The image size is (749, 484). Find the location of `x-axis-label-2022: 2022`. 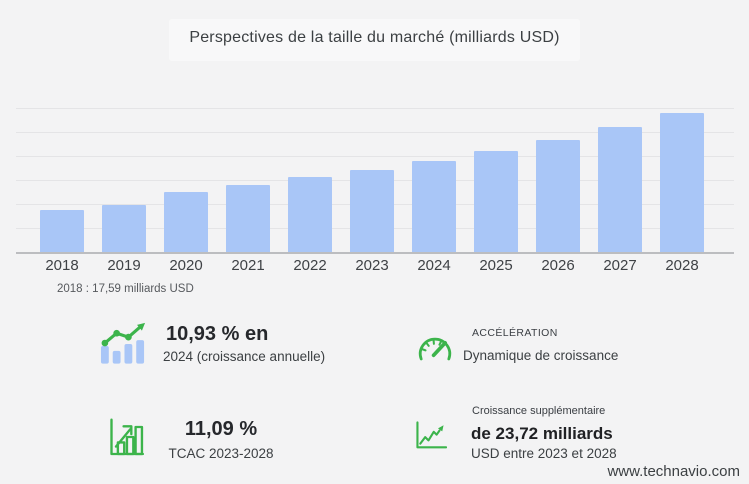

x-axis-label-2022: 2022 is located at coordinates (310, 265).